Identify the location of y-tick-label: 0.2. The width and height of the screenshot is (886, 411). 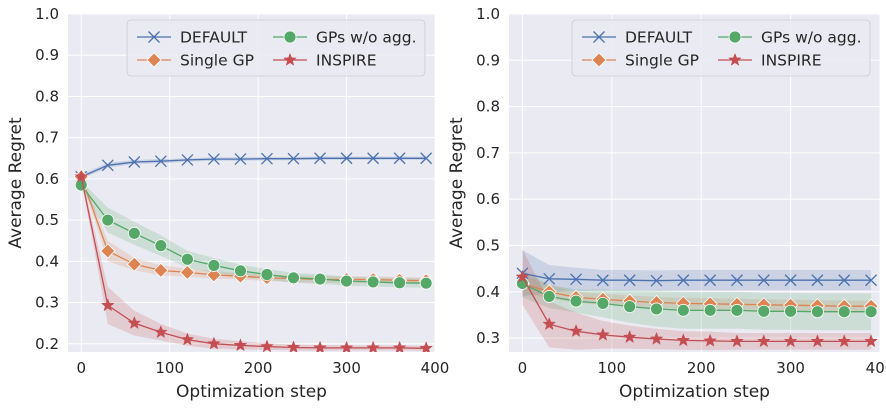
(47, 344).